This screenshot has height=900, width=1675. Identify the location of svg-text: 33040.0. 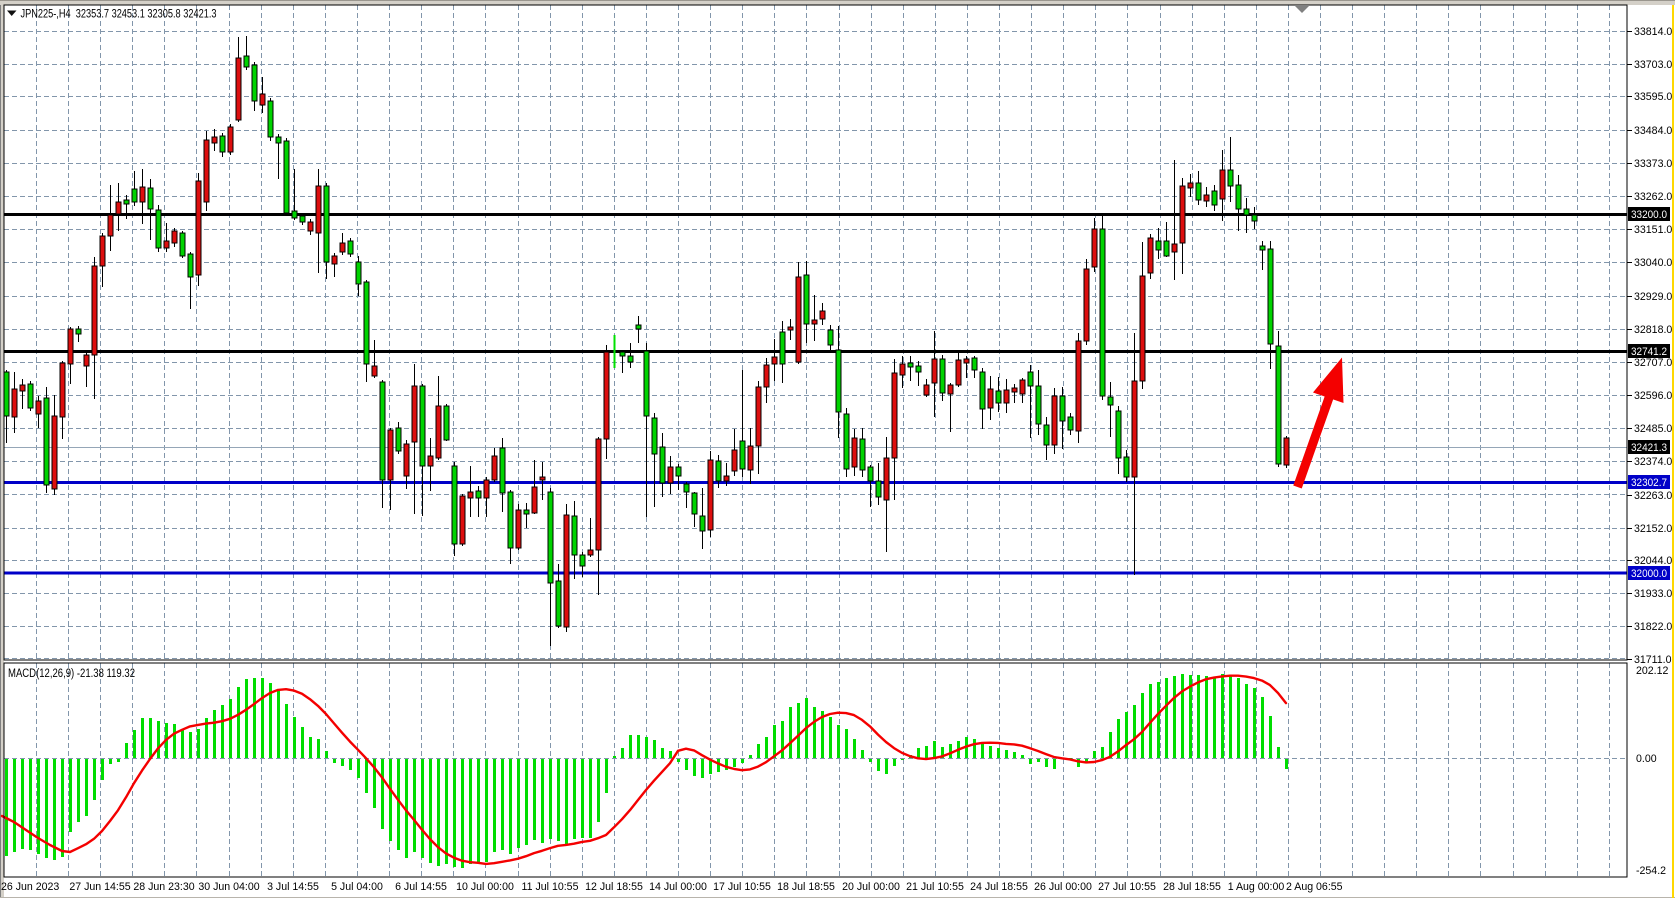
(1653, 263).